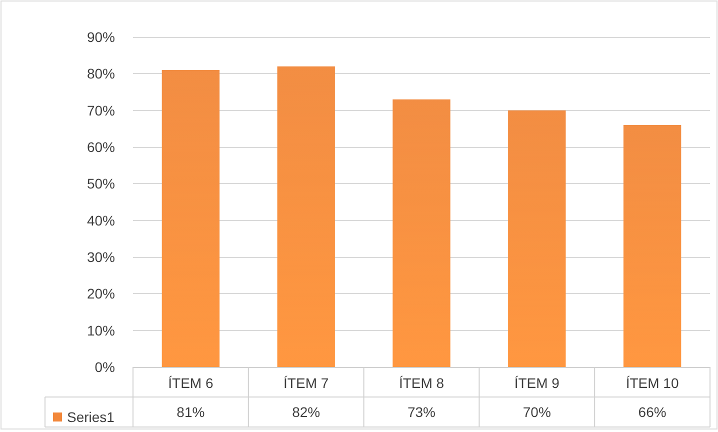 The image size is (718, 432). I want to click on x-tick-label: ÍTEM 10, so click(652, 383).